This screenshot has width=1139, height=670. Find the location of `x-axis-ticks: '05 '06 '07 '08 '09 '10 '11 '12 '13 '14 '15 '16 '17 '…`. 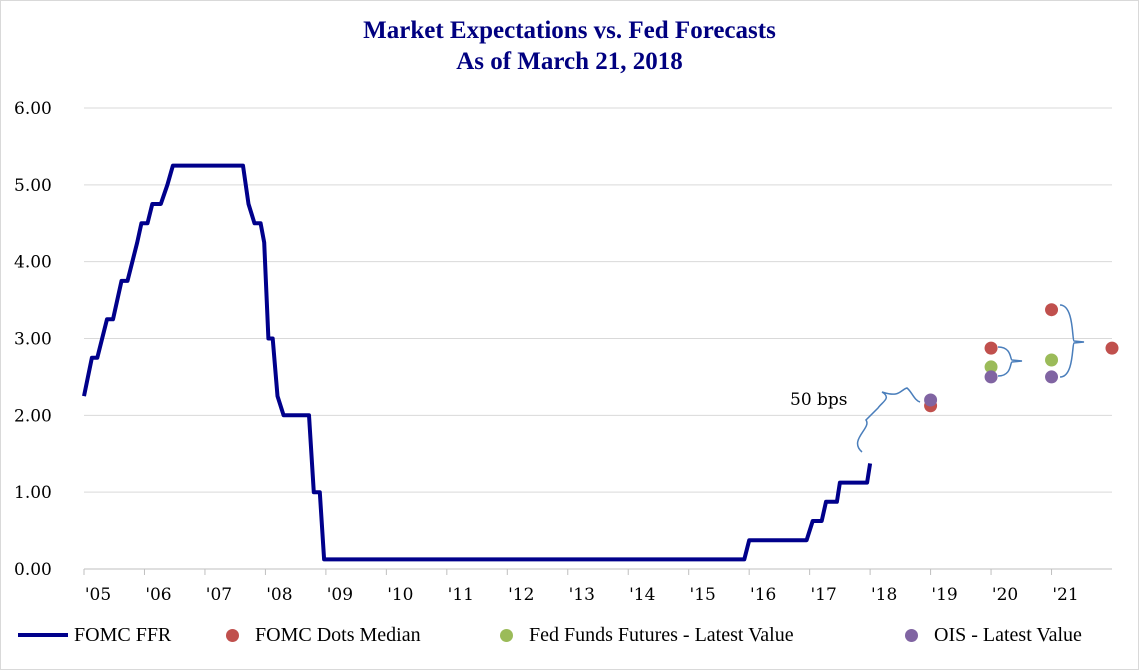

x-axis-ticks: '05 '06 '07 '08 '09 '10 '11 '12 '13 '14 '15 '16 '17 '… is located at coordinates (581, 587).